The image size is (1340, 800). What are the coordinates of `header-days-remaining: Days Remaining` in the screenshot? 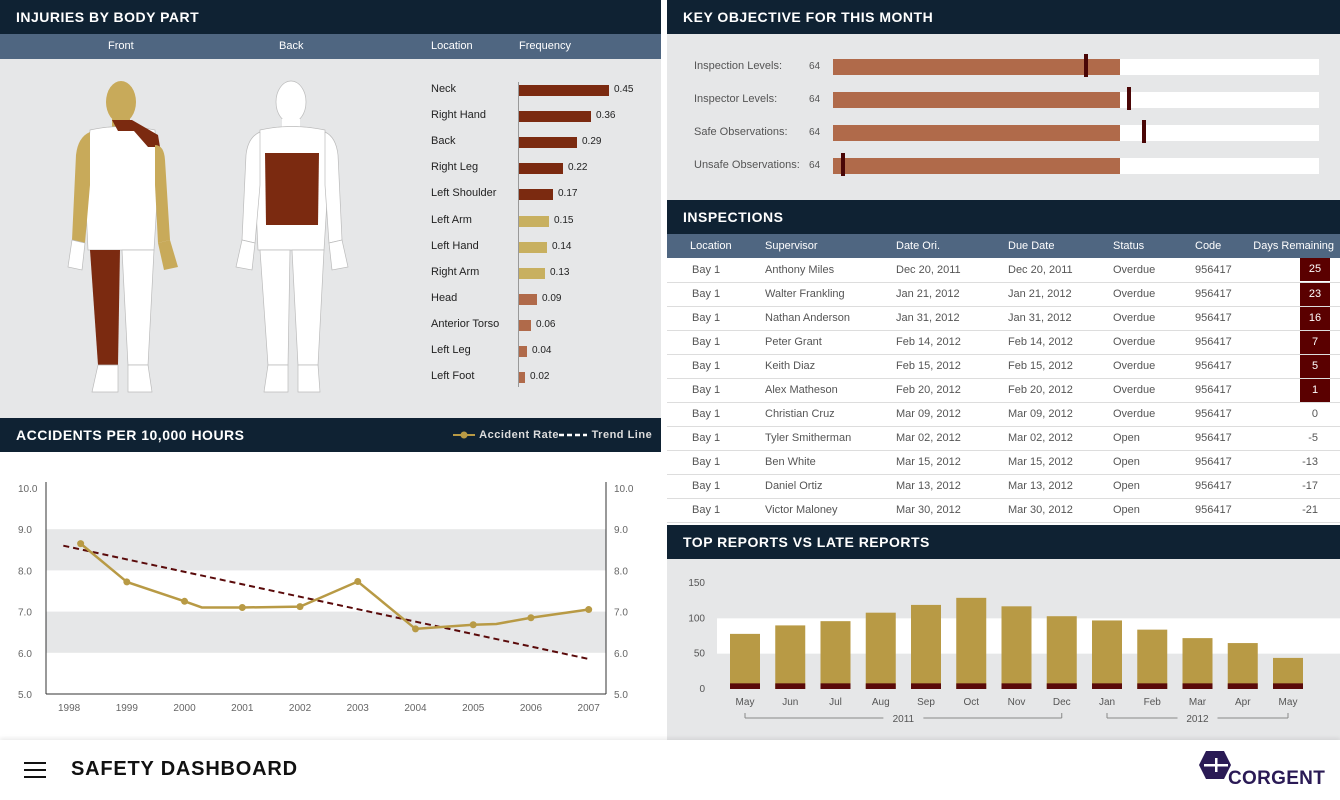 It's located at (1296, 246).